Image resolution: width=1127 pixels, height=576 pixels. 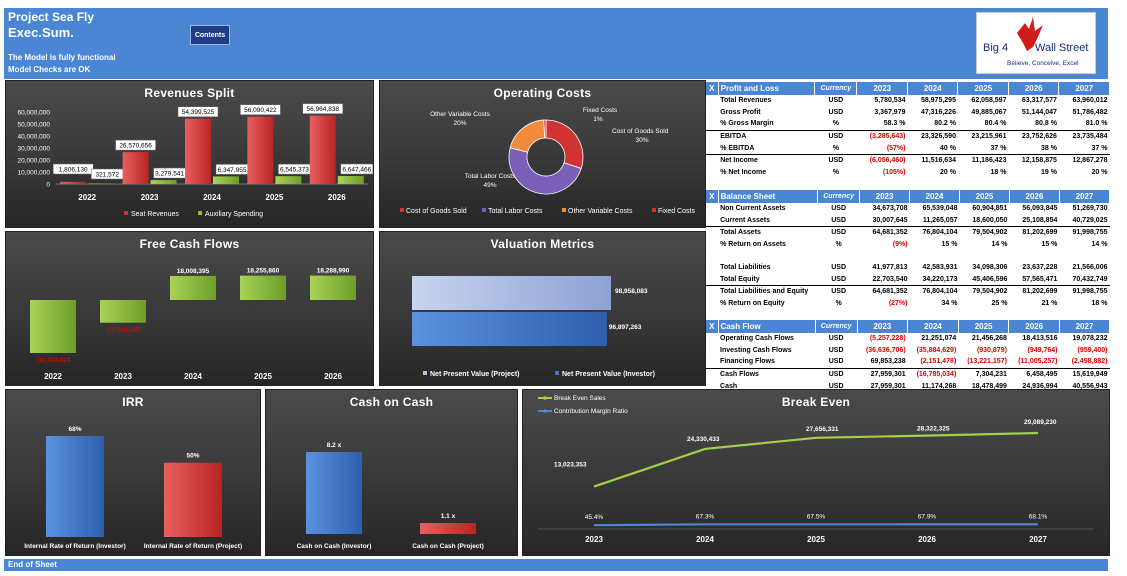 What do you see at coordinates (984, 232) in the screenshot?
I see `row-value: 79,504,902` at bounding box center [984, 232].